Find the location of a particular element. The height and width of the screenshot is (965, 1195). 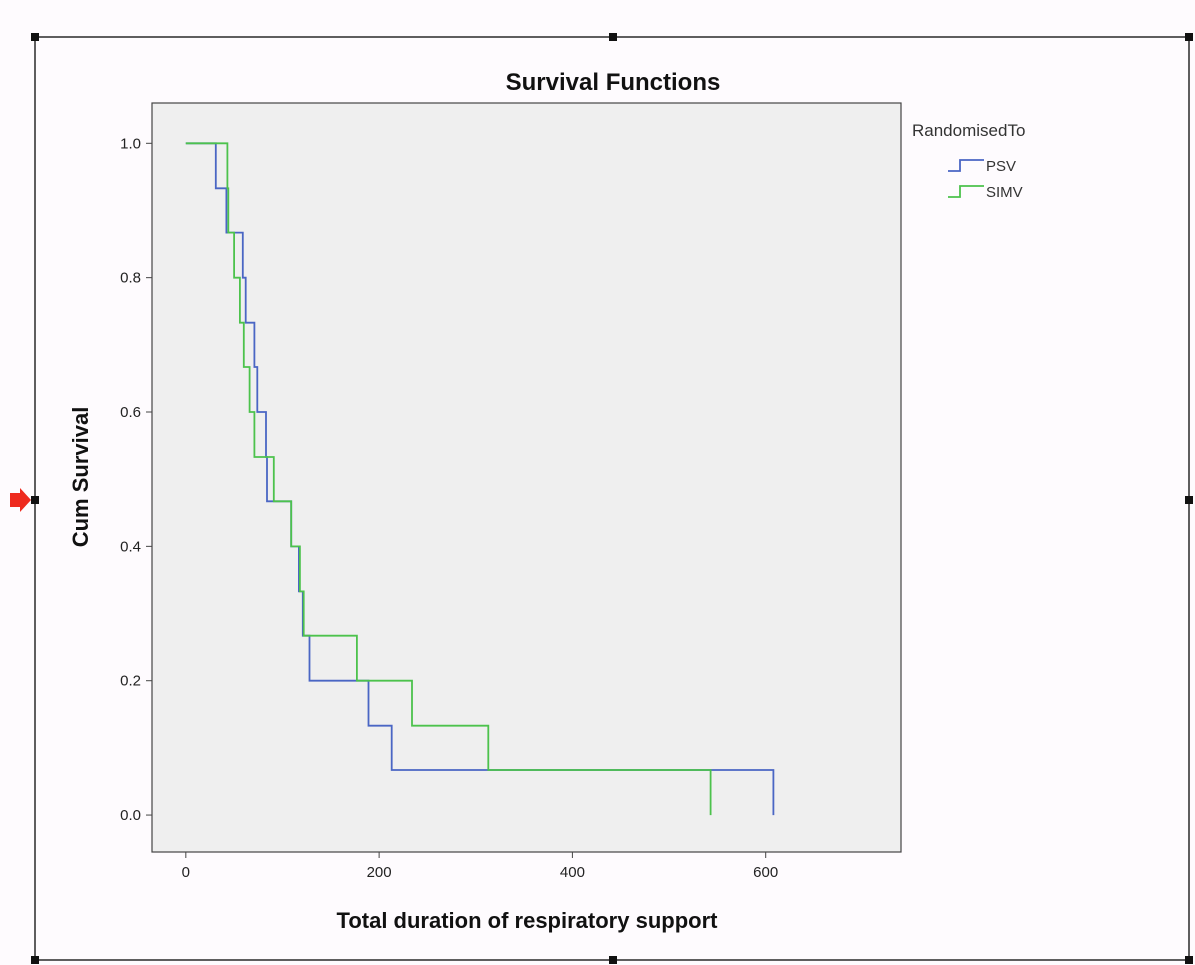

legend-swatch-psv is located at coordinates (966, 165).